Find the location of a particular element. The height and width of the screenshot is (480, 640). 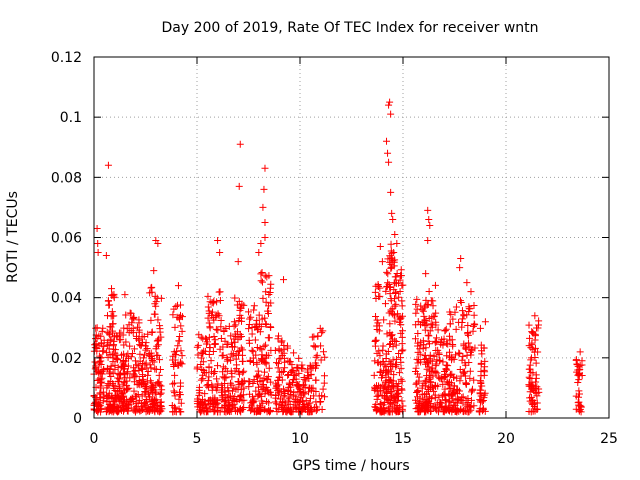

x-tick-label: 20 is located at coordinates (506, 439).